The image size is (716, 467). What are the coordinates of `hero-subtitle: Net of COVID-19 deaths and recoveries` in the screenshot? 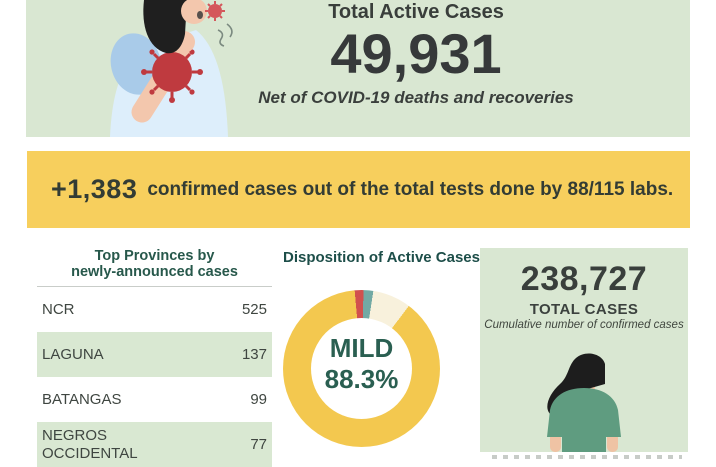 It's located at (416, 97).